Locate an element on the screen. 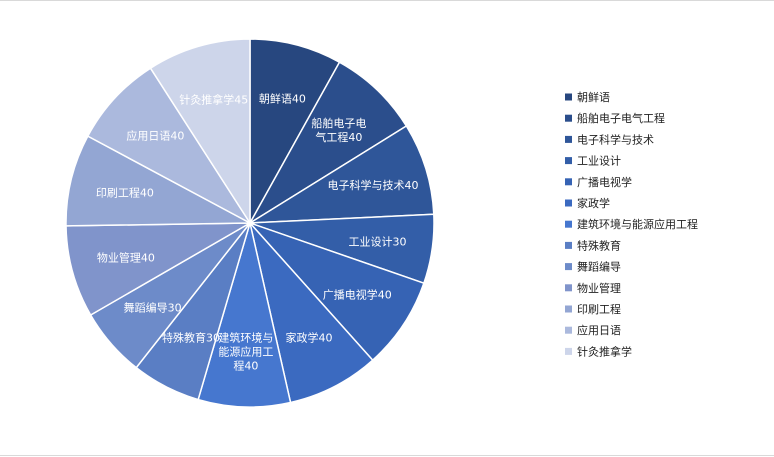 Image resolution: width=774 pixels, height=457 pixels. pie-data-label: 工业设计30 is located at coordinates (377, 241).